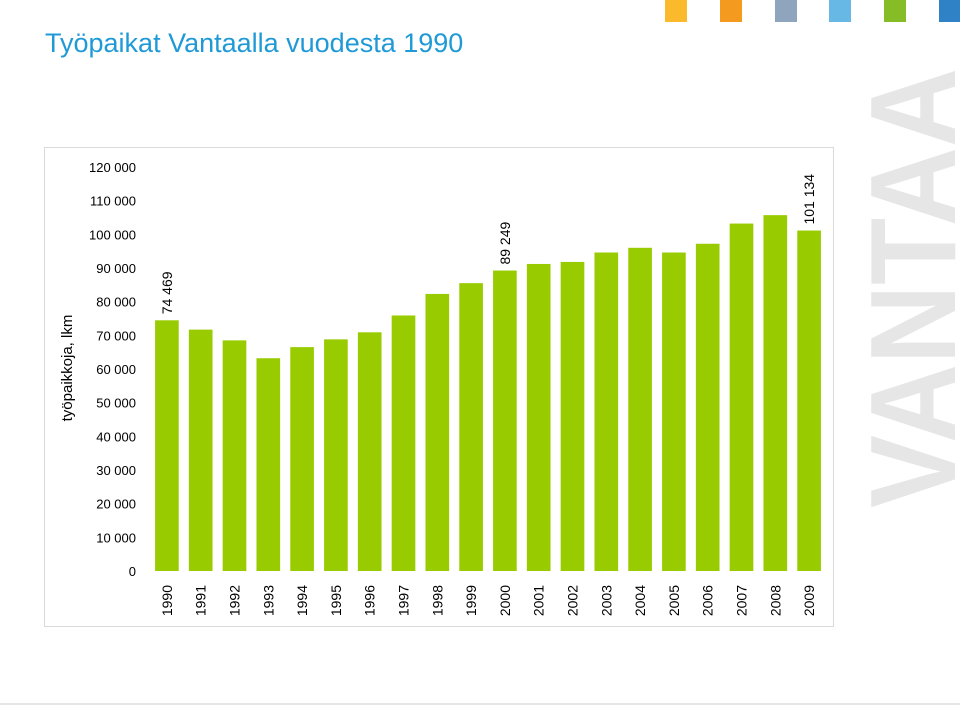  Describe the element at coordinates (539, 600) in the screenshot. I see `x-tick-label: 2001` at that location.